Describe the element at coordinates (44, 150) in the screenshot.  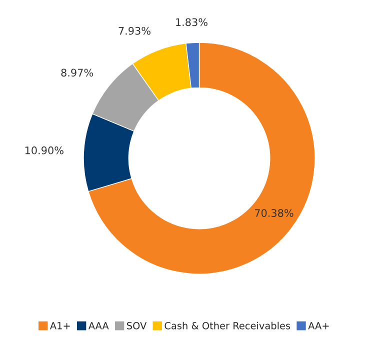
I see `data-label: 10.90%` at that location.